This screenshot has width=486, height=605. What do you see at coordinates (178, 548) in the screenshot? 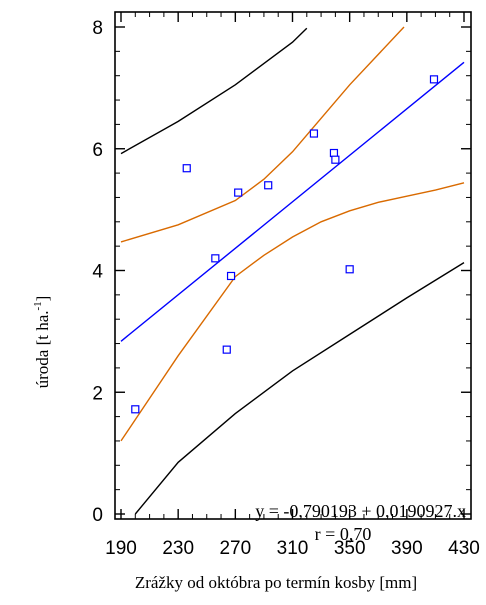
I see `x-tick-label-230: 230` at bounding box center [178, 548].